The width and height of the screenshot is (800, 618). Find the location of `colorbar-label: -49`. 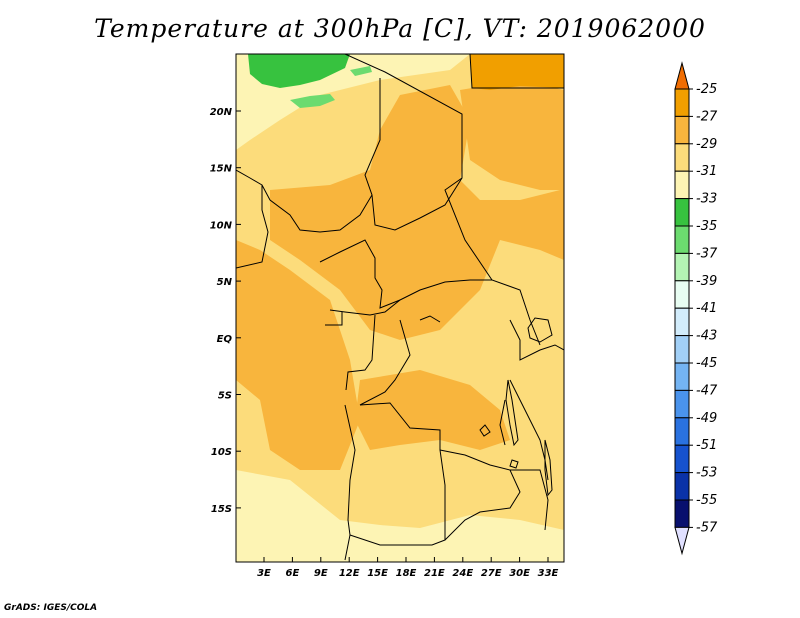

colorbar-label: -49 is located at coordinates (706, 418).